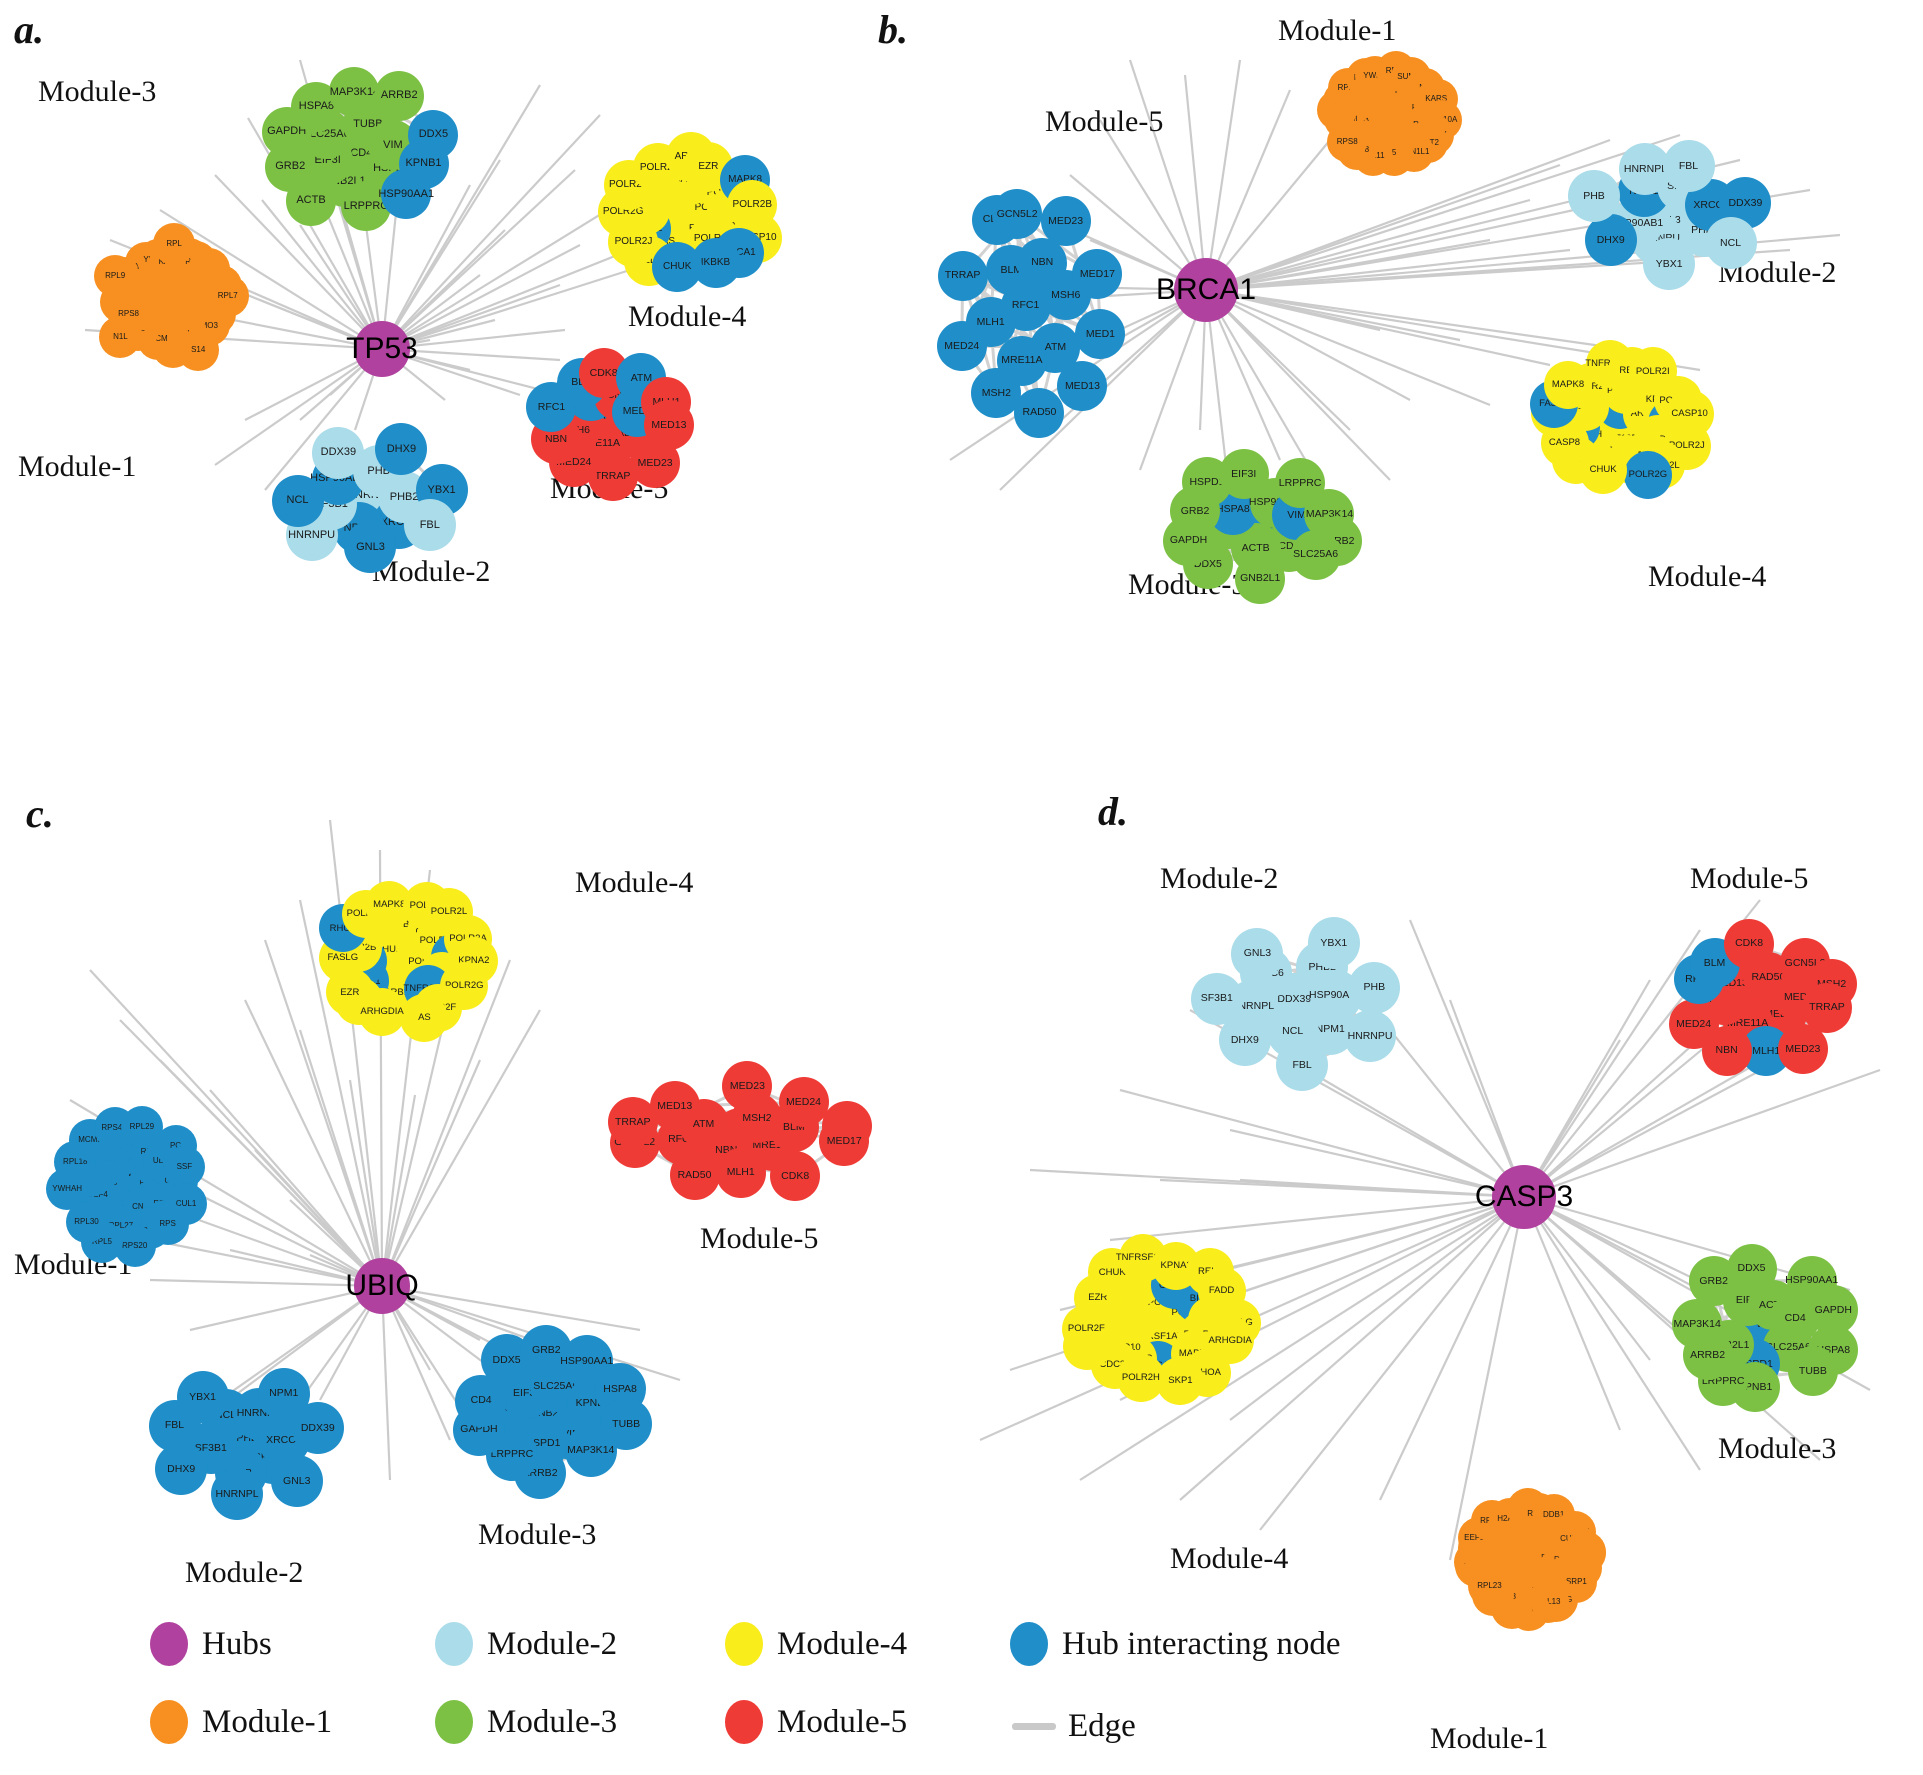  What do you see at coordinates (424, 1017) in the screenshot?
I see `c-m4-as: AS` at bounding box center [424, 1017].